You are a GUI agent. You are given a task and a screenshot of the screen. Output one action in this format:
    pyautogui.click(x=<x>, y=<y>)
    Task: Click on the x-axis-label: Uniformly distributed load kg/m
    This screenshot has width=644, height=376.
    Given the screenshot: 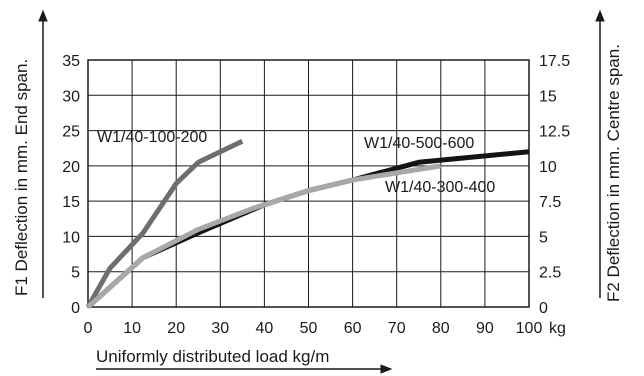 What is the action you would take?
    pyautogui.click(x=212, y=356)
    